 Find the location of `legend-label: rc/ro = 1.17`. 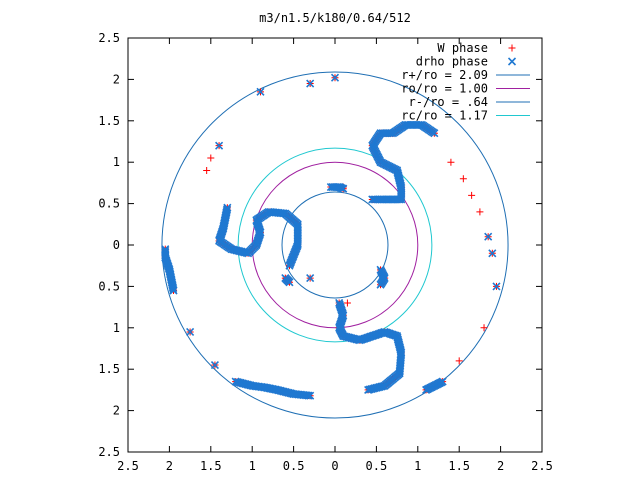

legend-label: rc/ro = 1.17 is located at coordinates (444, 116).